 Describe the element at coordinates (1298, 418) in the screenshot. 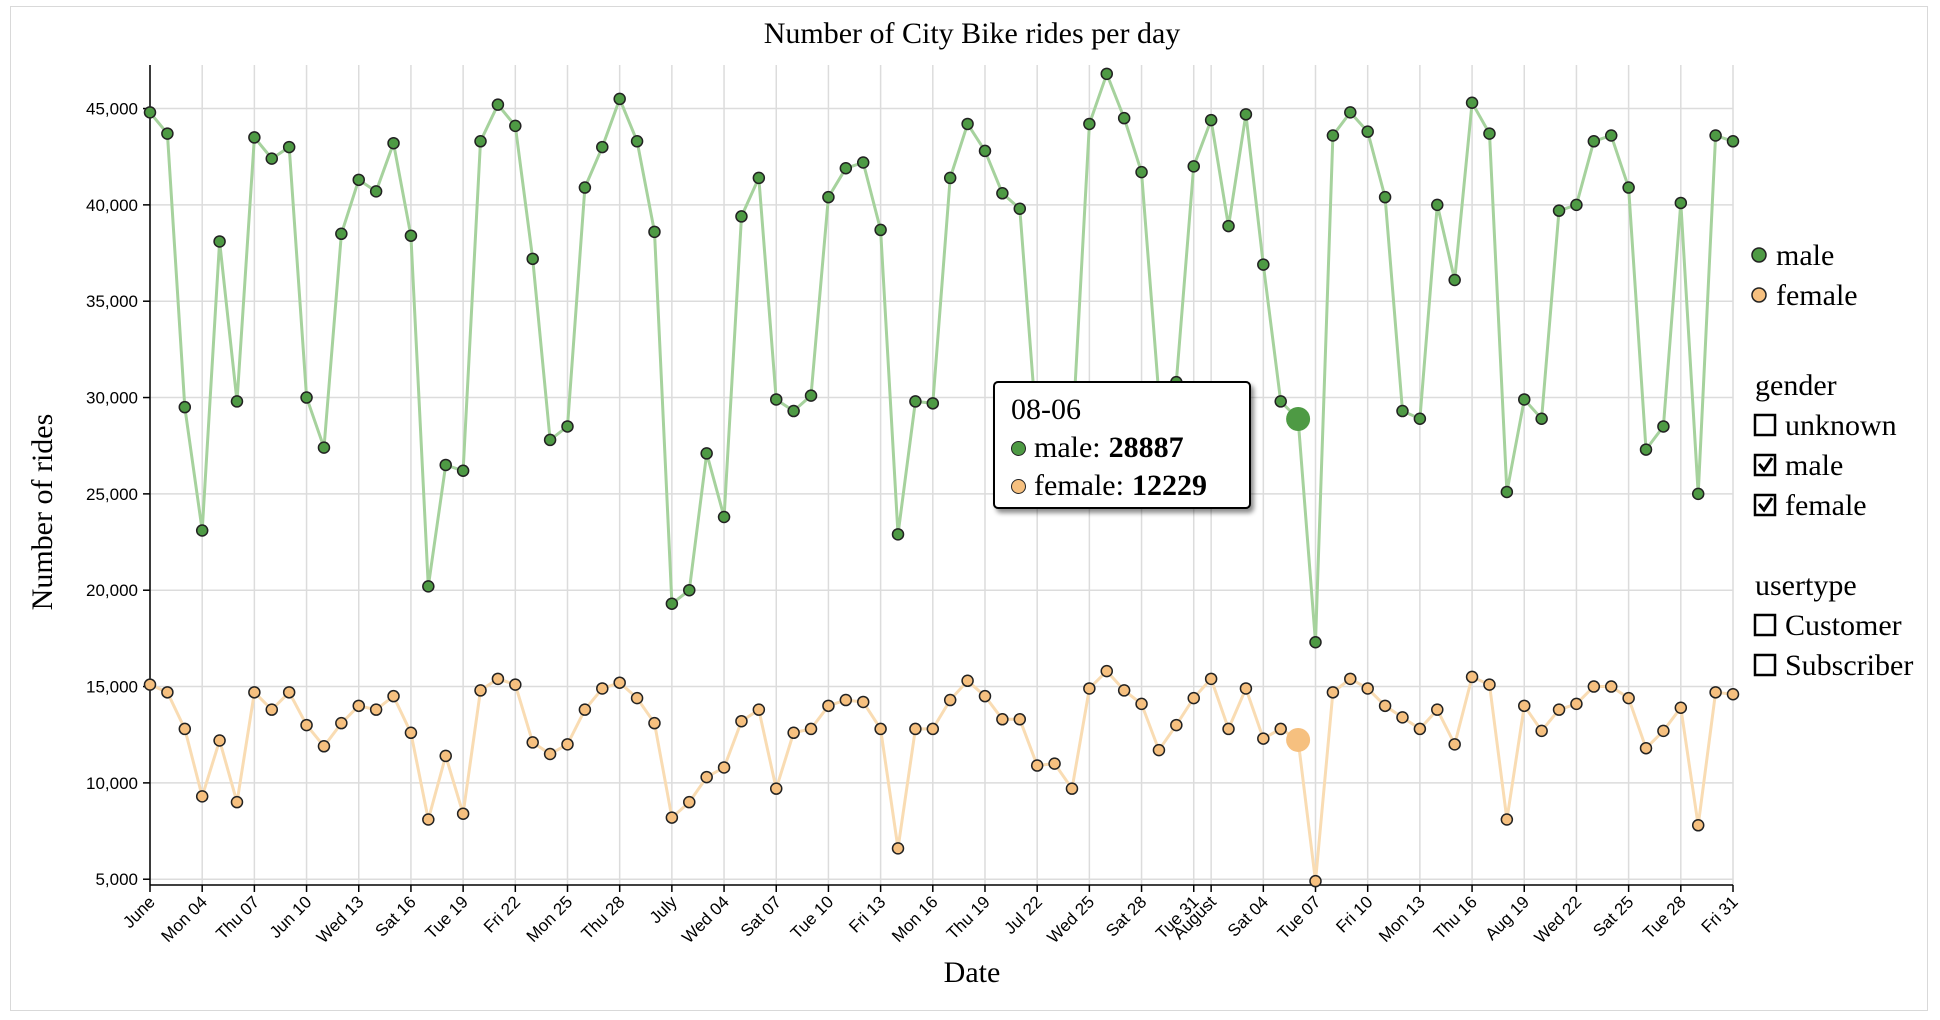

I see `male-highlight-point` at that location.